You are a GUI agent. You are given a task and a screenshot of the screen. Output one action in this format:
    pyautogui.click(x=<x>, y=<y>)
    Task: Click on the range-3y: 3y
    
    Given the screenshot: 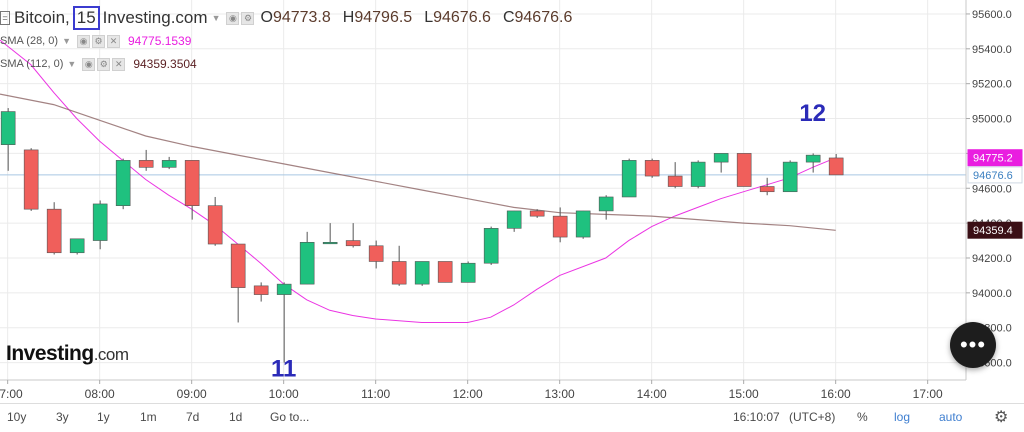 What is the action you would take?
    pyautogui.click(x=62, y=417)
    